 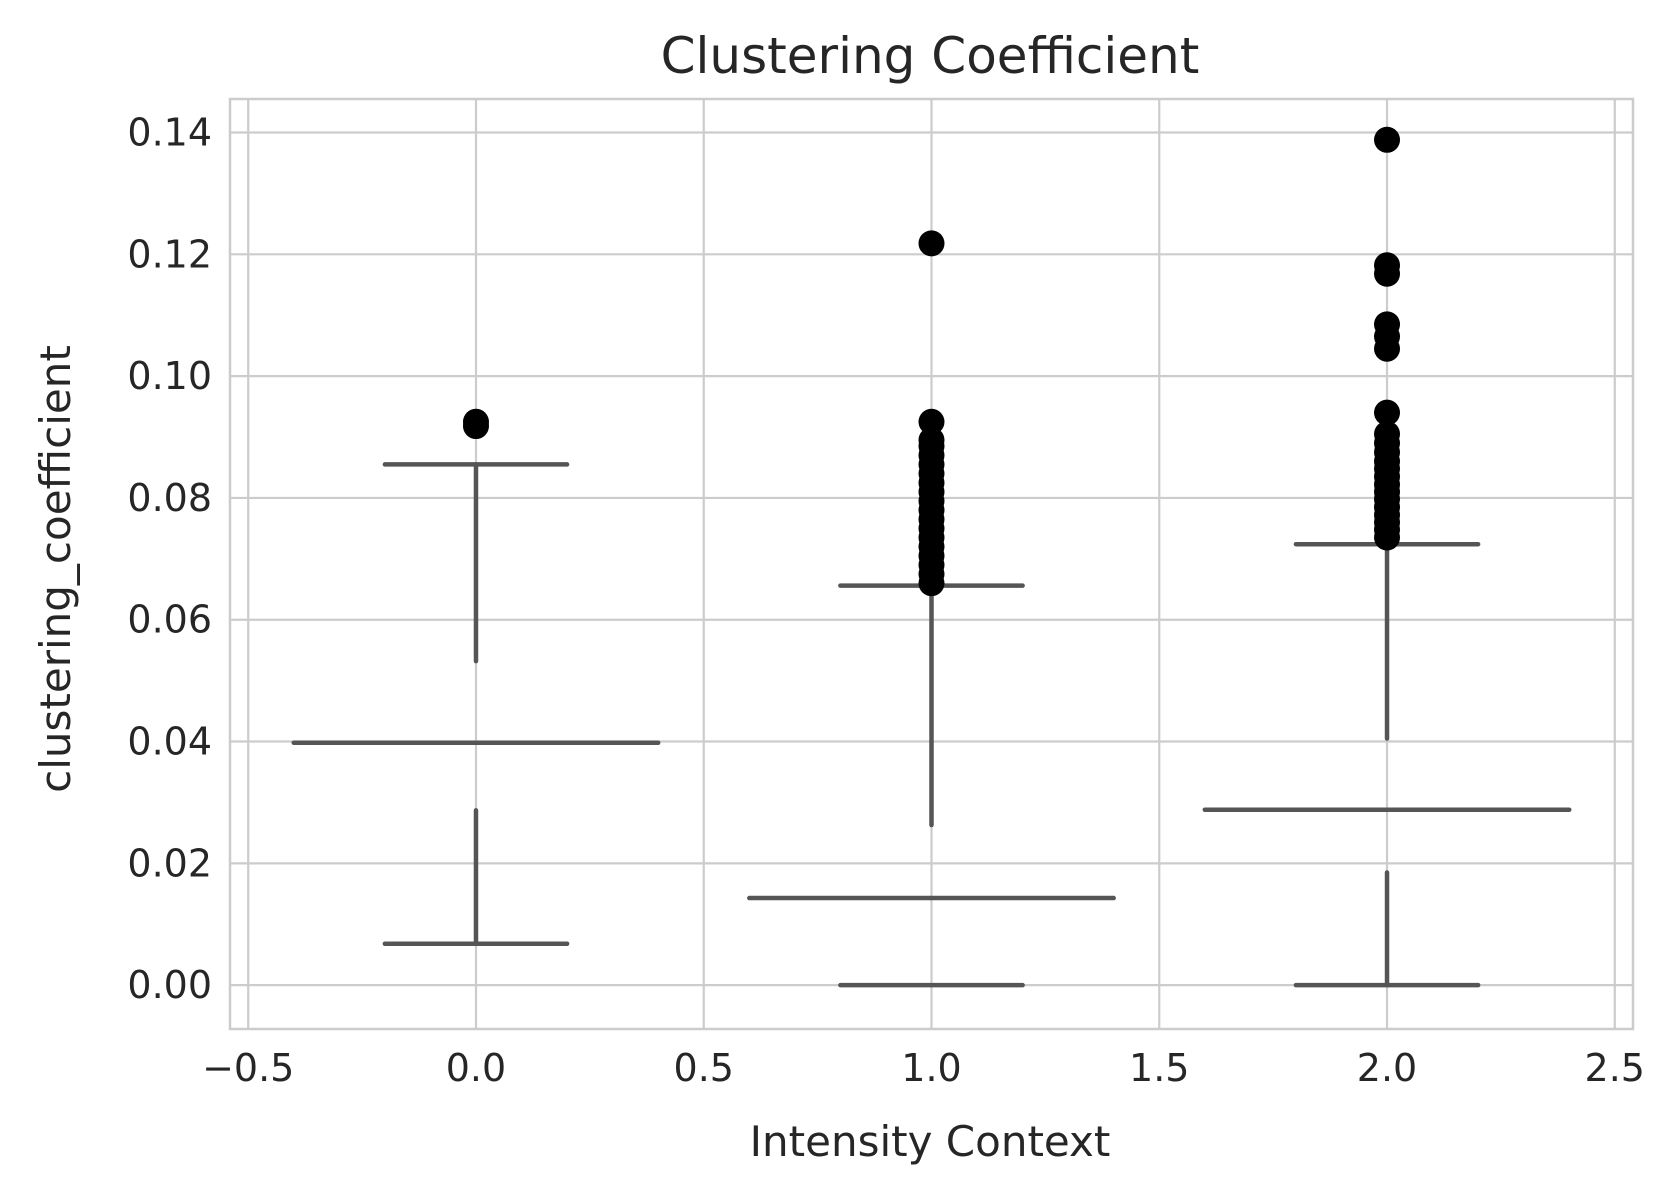 I want to click on x-axis-label: Intensity Context, so click(x=930, y=1141).